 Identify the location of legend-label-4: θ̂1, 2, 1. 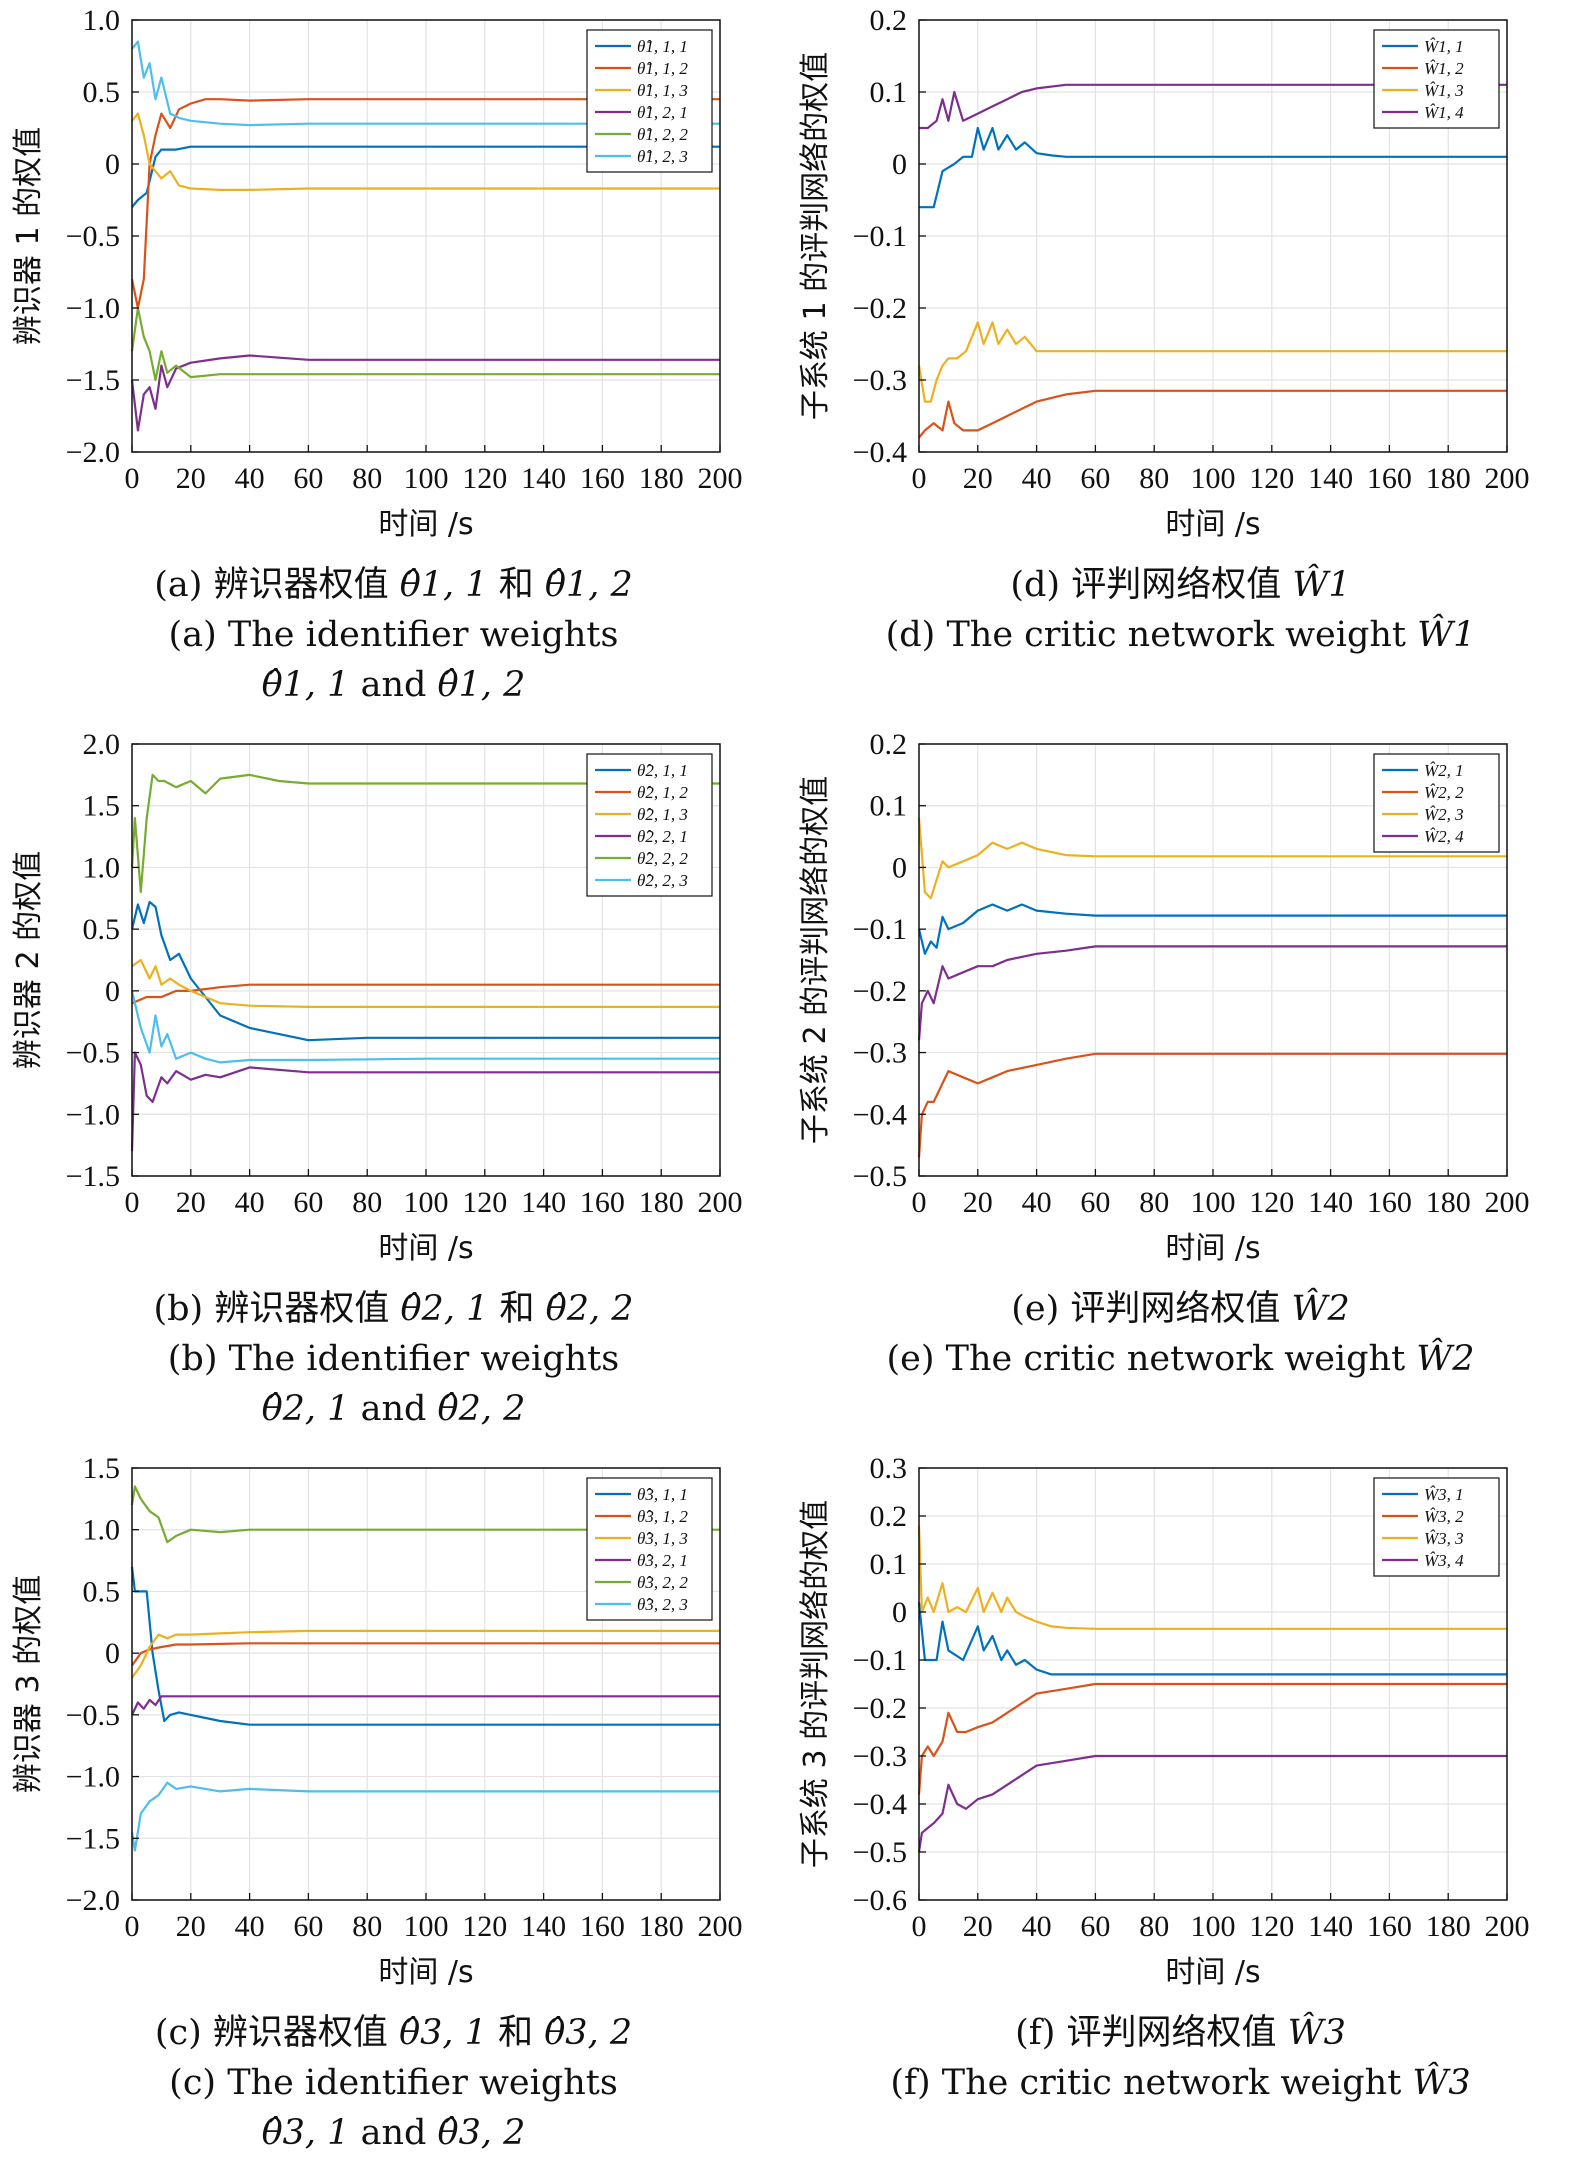
(662, 112).